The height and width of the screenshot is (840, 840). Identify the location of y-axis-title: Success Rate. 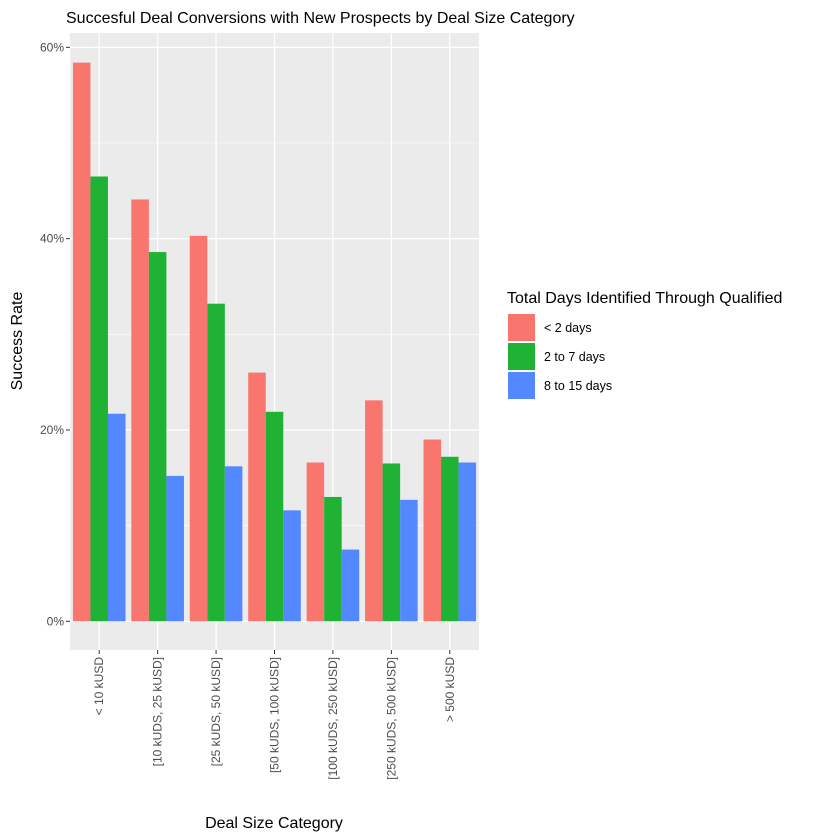
(17, 341).